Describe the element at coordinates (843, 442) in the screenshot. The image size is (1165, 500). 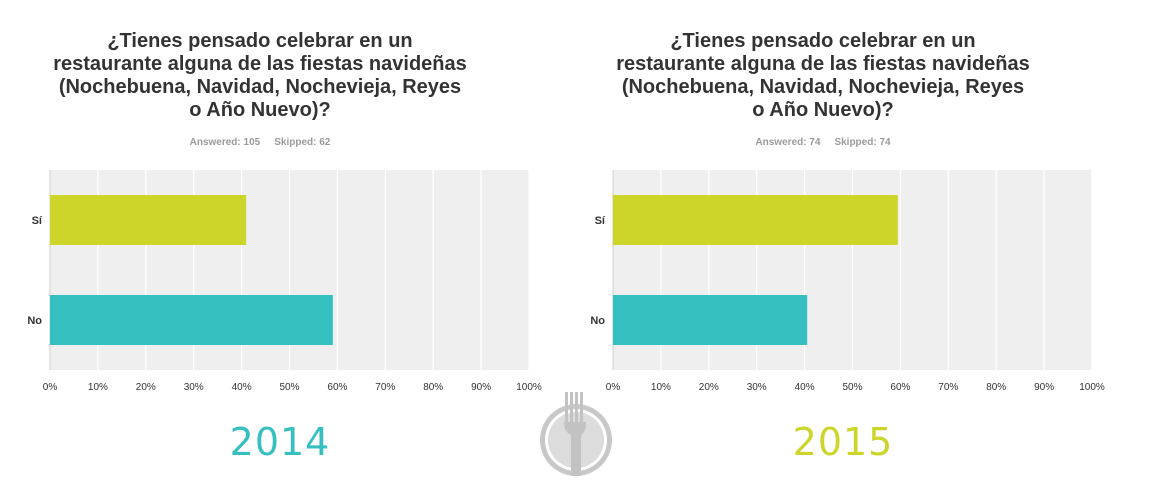
I see `year-caption: 2015` at that location.